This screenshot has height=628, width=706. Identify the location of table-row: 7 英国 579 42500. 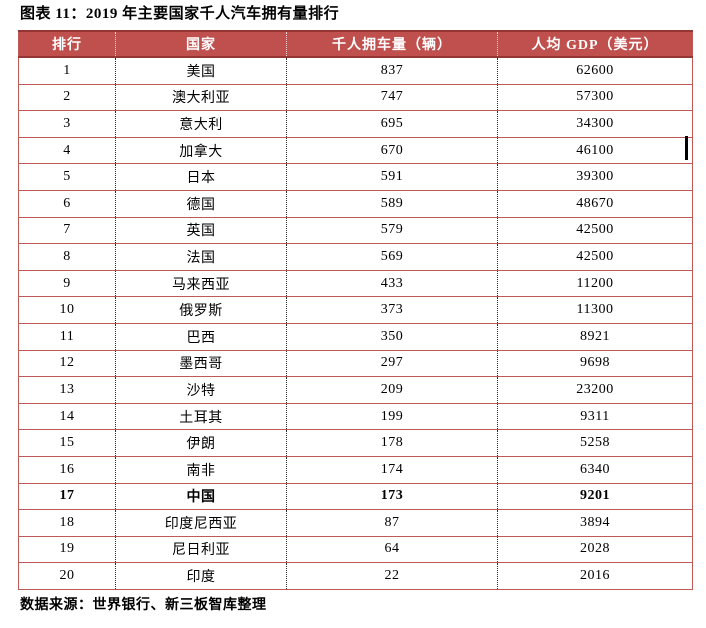
(355, 231).